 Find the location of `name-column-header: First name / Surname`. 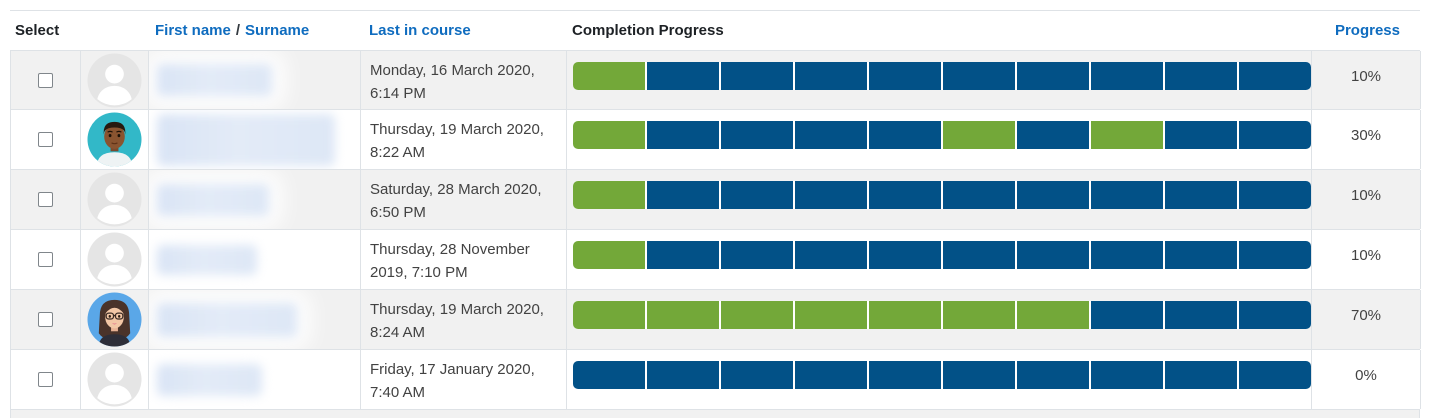

name-column-header: First name / Surname is located at coordinates (254, 30).